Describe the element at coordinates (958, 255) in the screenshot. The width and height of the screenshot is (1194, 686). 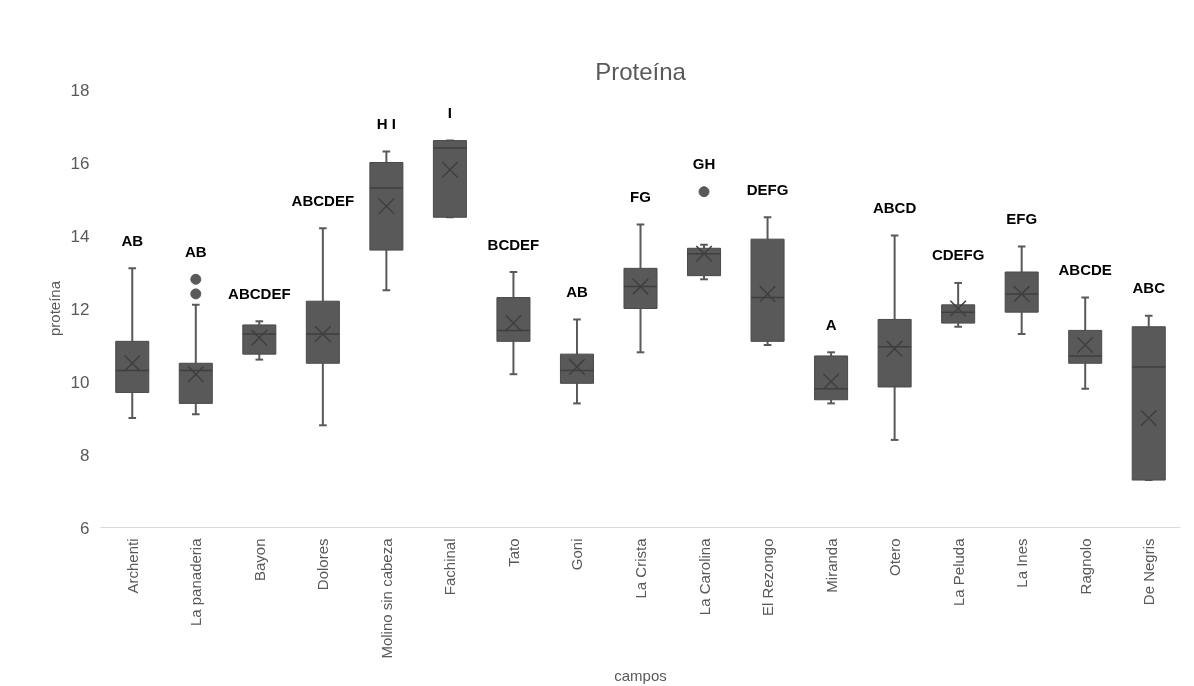
I see `annotation: CDEFG` at that location.